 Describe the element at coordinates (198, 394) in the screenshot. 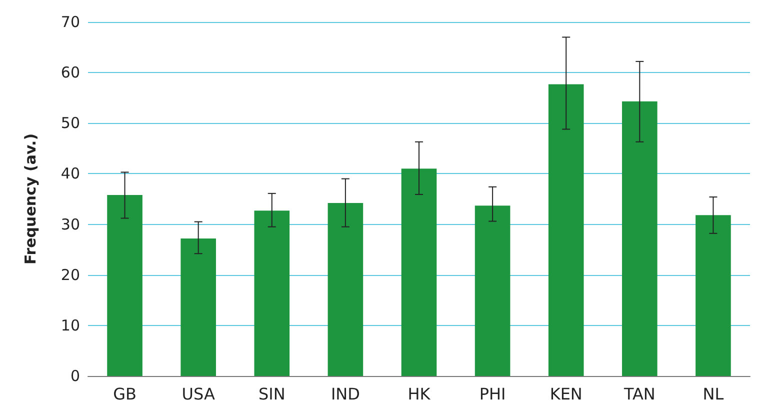

I see `x-tick-label: USA` at that location.